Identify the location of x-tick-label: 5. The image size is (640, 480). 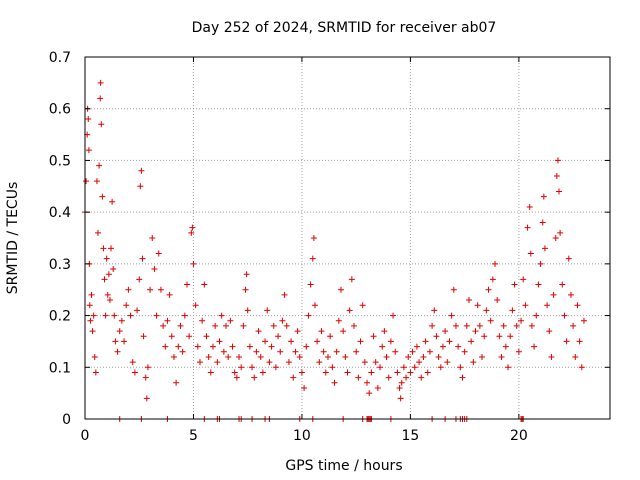
(193, 436).